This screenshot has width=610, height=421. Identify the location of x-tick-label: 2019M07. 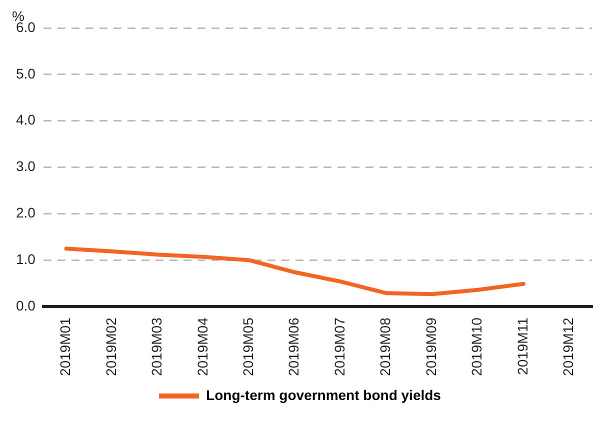
(339, 346).